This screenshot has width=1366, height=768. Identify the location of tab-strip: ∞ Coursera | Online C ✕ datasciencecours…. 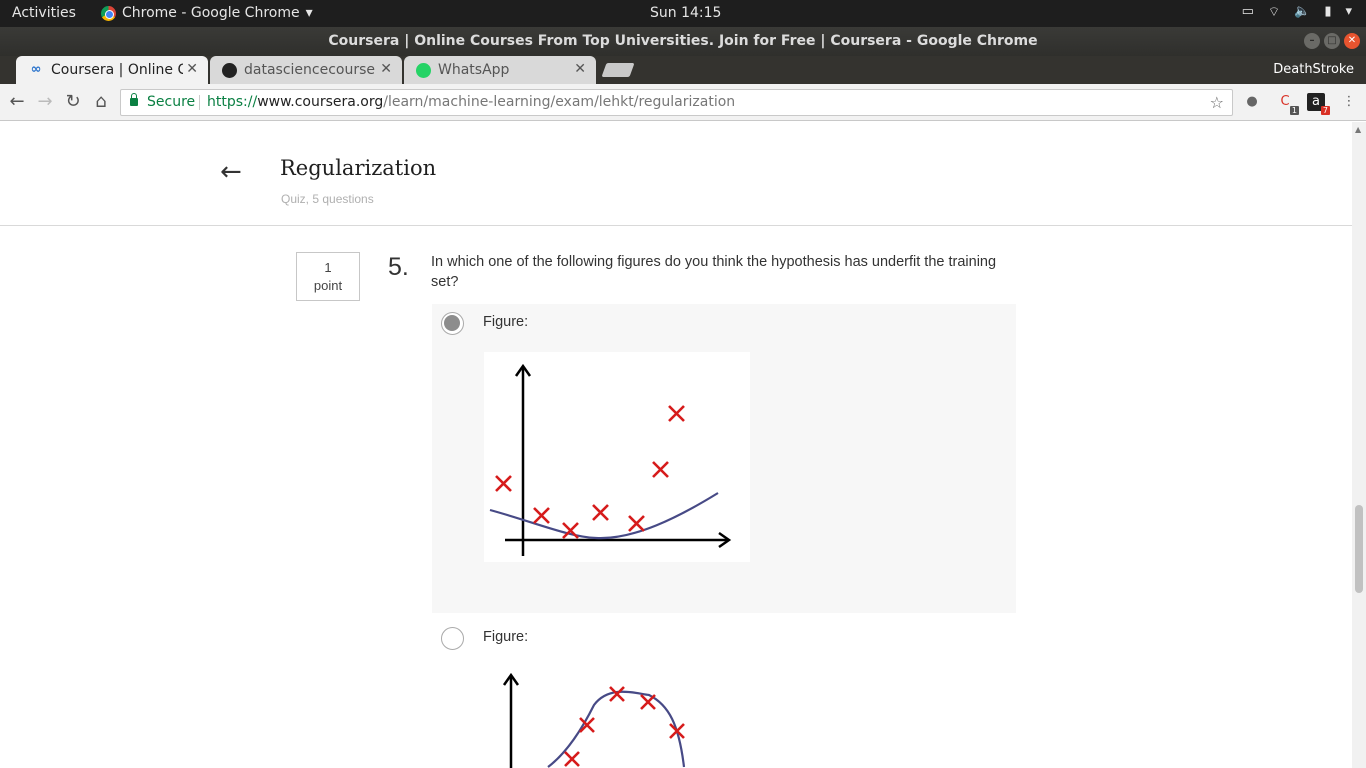
(683, 70).